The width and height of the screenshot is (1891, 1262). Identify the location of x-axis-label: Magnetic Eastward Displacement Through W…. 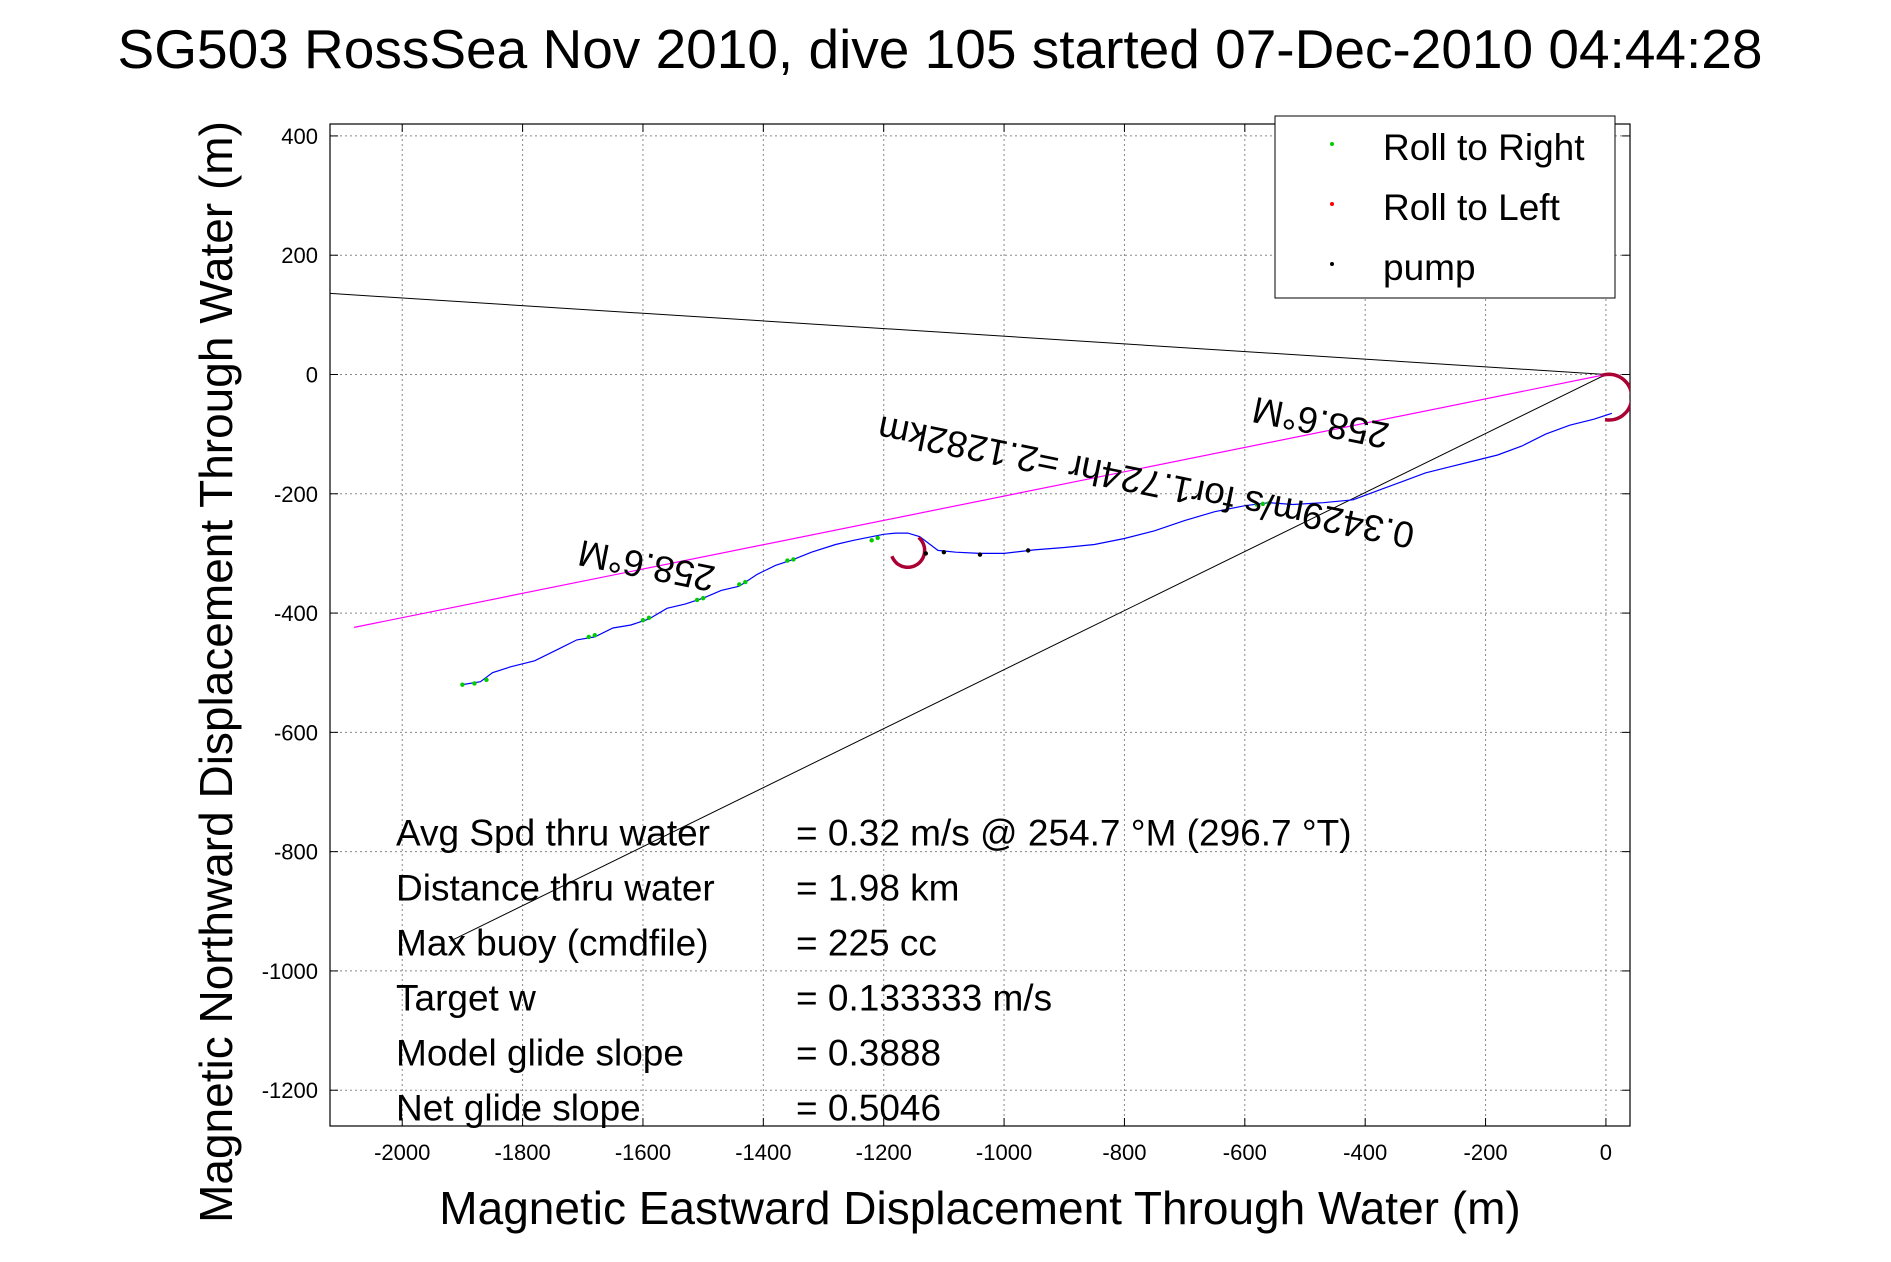
(979, 1208).